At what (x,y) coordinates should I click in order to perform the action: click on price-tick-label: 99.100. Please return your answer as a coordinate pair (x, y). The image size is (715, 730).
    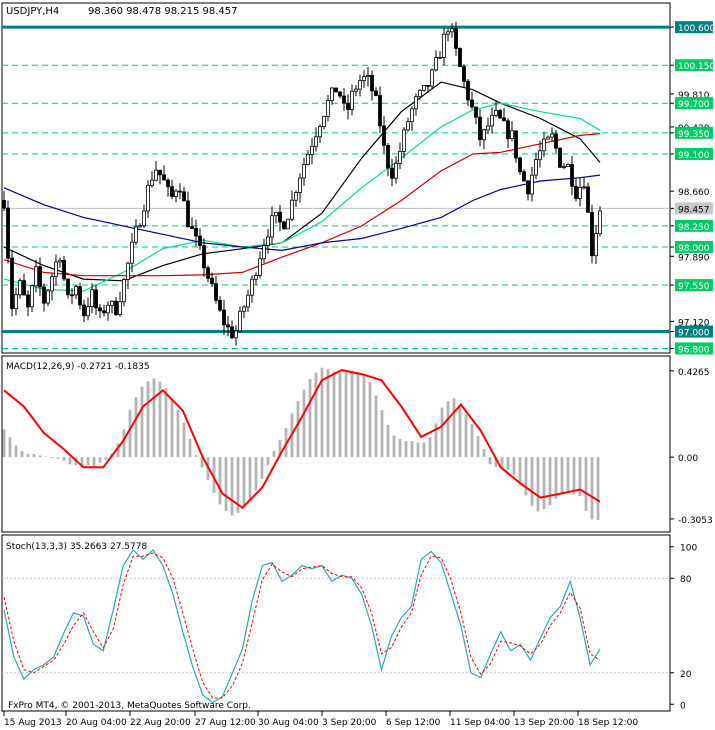
    Looking at the image, I should click on (694, 156).